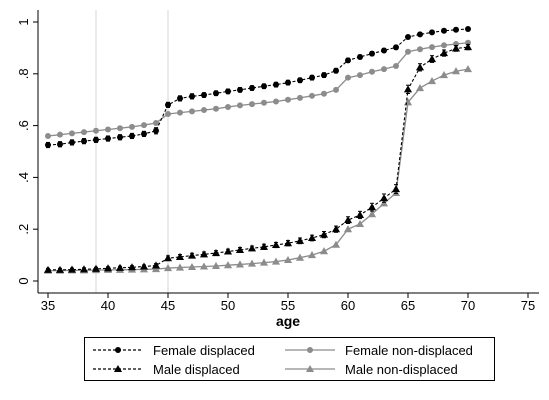 This screenshot has width=549, height=400. What do you see at coordinates (168, 305) in the screenshot?
I see `x-tick-label: 45` at bounding box center [168, 305].